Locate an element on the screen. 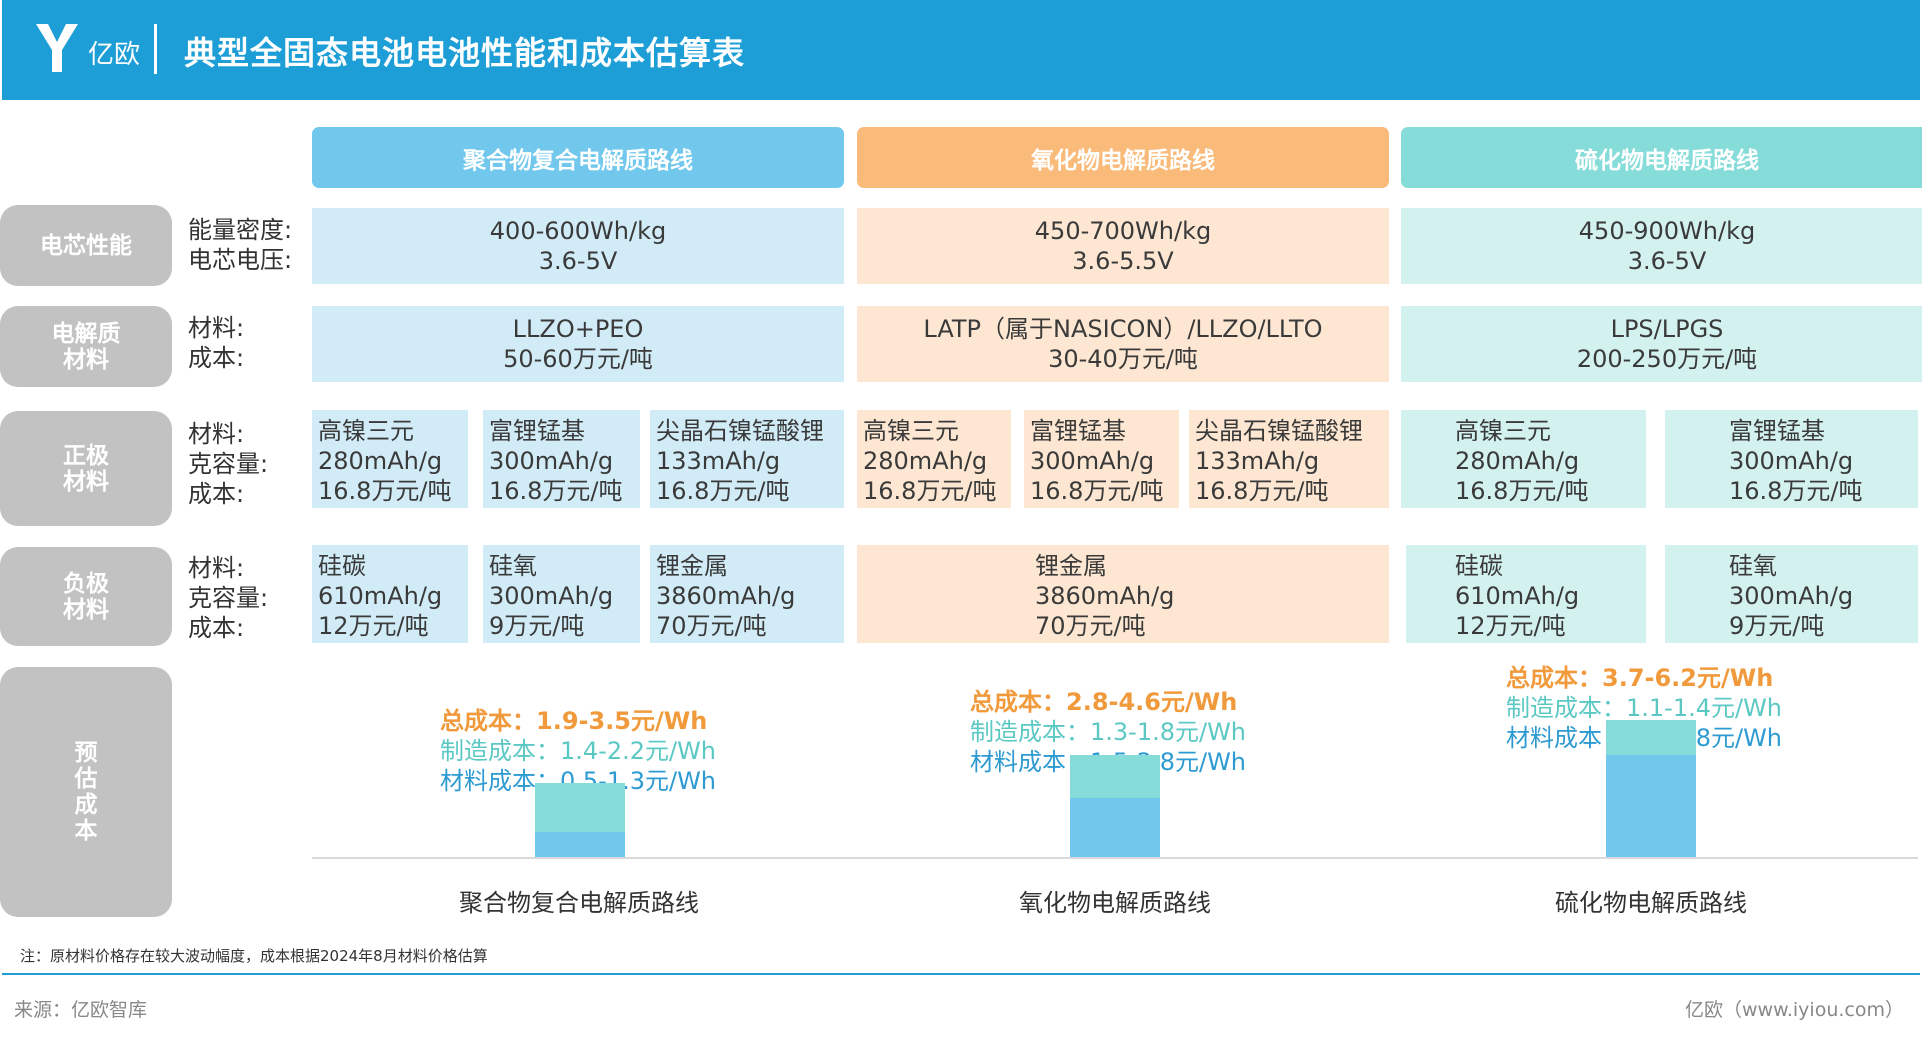 The height and width of the screenshot is (1037, 1922). field-labels-anode: 材料: 克容量: 成本: is located at coordinates (228, 598).